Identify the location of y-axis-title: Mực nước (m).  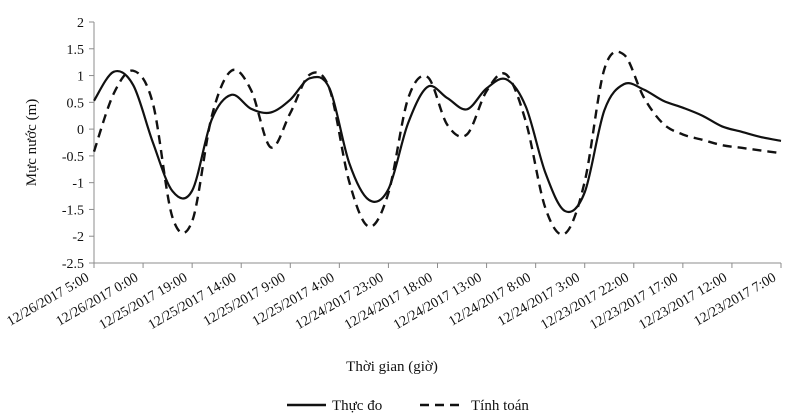
(32, 143).